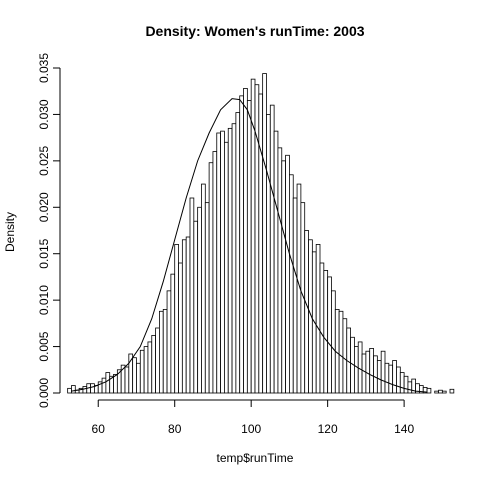 The height and width of the screenshot is (480, 480). I want to click on y-axis: 0.000 0.005 0.010 0.015 0.020 0.025 0.030 0.035, so click(49, 230).